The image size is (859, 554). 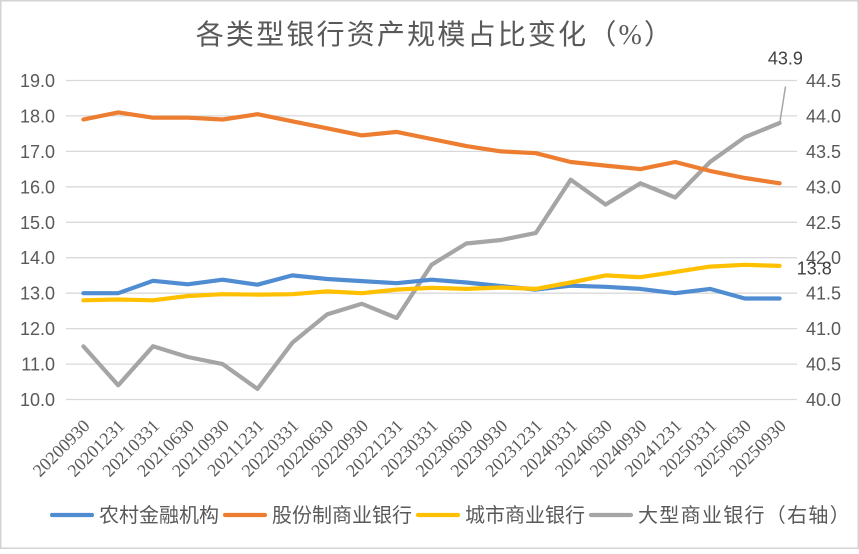 I want to click on svg-text: 44.0, so click(x=823, y=116).